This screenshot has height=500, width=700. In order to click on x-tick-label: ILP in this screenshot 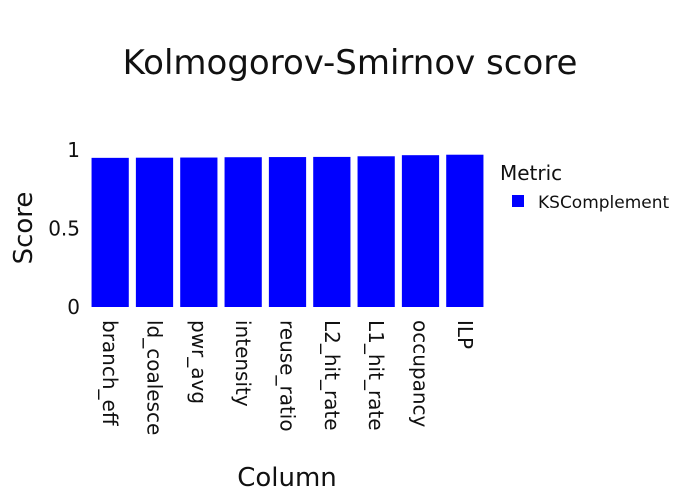, I will do `click(465, 334)`.